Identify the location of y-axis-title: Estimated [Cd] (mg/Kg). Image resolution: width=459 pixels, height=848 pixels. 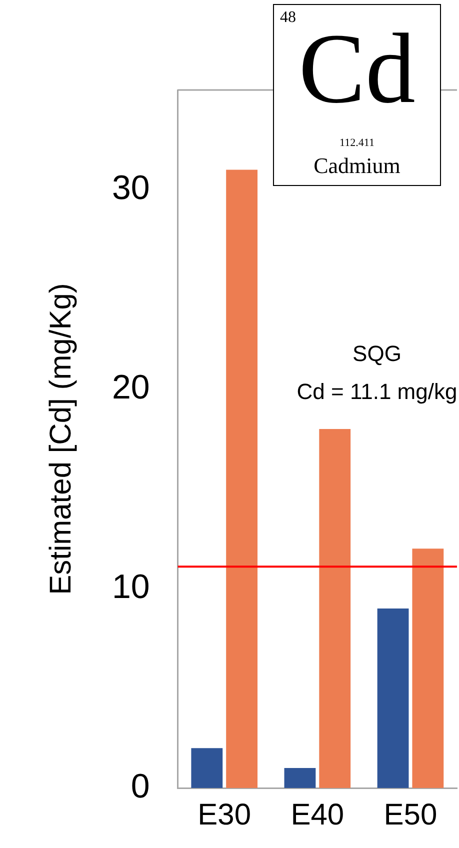
(61, 439).